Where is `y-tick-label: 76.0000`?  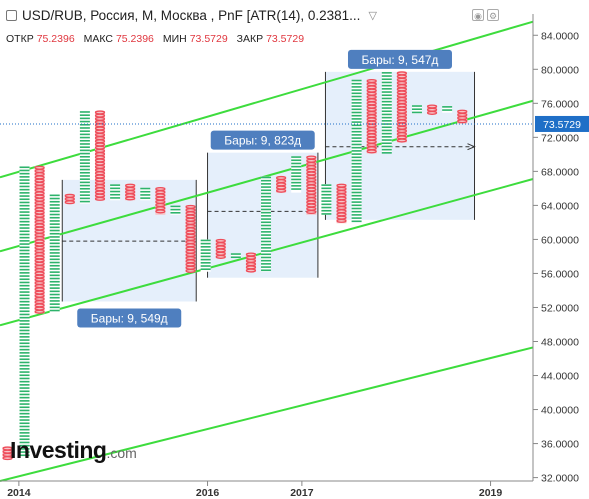
y-tick-label: 76.0000 is located at coordinates (560, 104).